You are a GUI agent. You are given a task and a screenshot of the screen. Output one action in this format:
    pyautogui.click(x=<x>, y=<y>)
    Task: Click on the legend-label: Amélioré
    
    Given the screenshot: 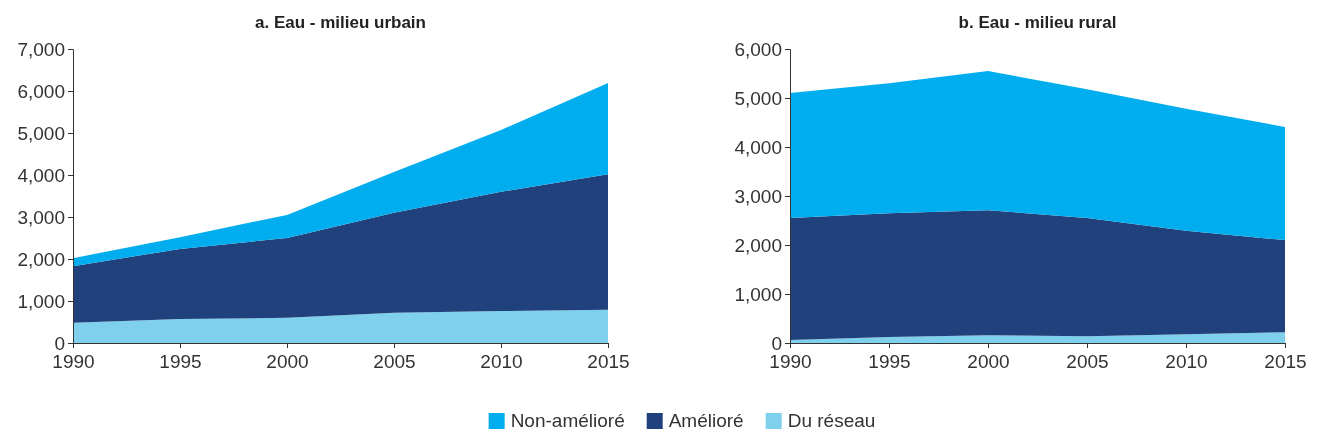 What is the action you would take?
    pyautogui.click(x=706, y=420)
    